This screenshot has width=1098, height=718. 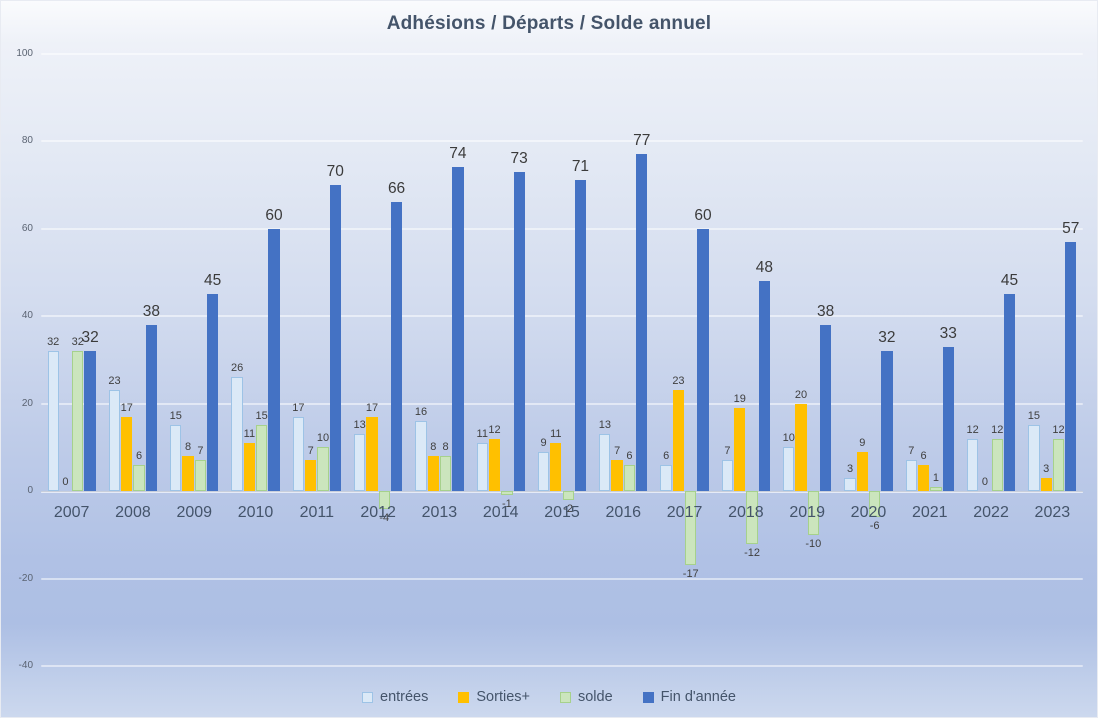 What do you see at coordinates (378, 512) in the screenshot?
I see `x-axis-year-label: 2012` at bounding box center [378, 512].